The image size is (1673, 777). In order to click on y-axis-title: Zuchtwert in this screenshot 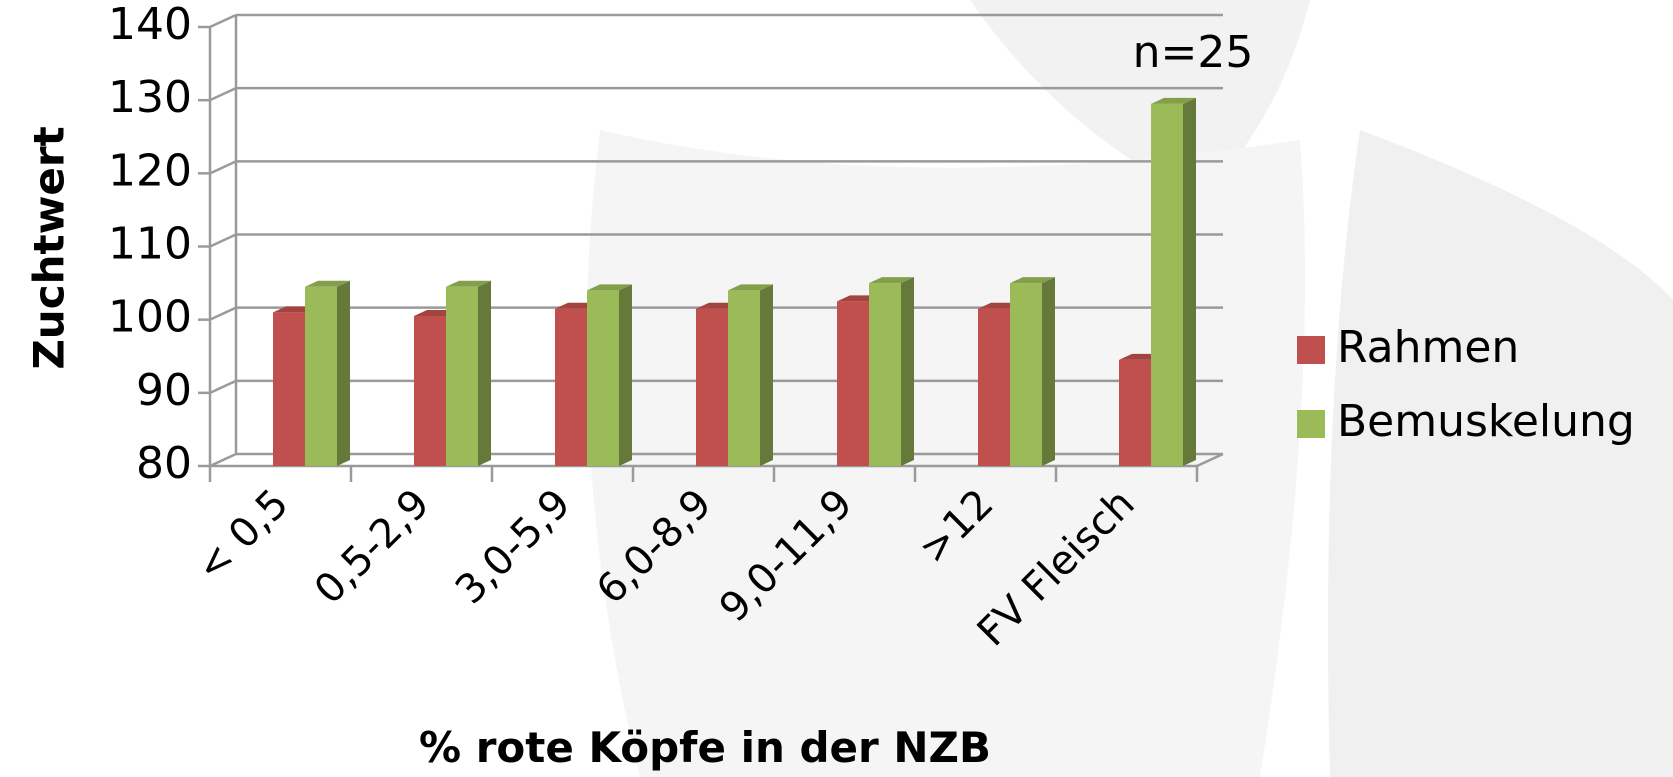, I will do `click(49, 247)`.